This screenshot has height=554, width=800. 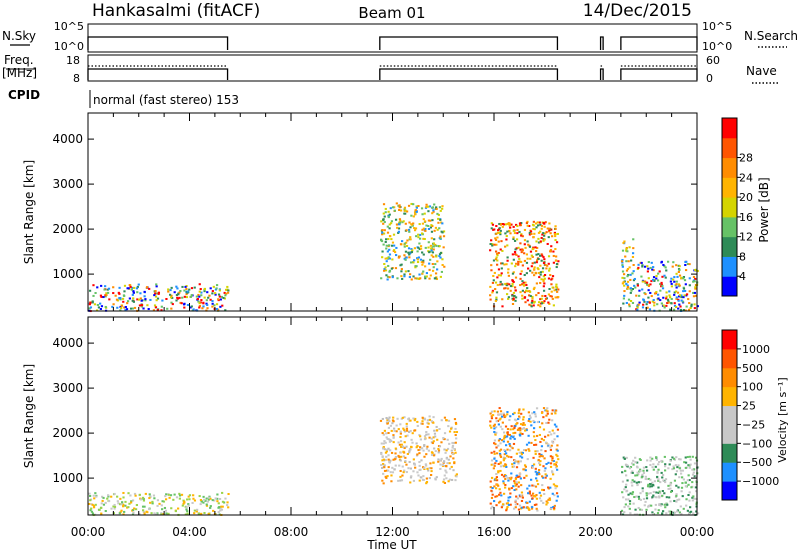 I want to click on power-colorbar-label: Power [dB], so click(x=764, y=209).